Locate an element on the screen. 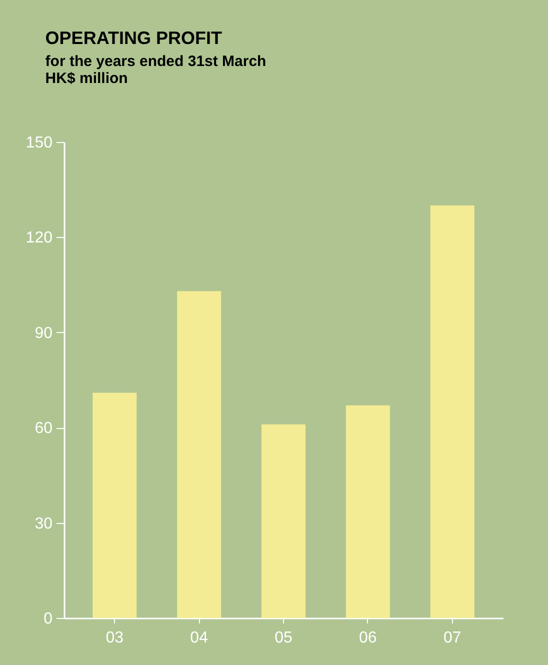 Image resolution: width=548 pixels, height=665 pixels. y-tick-label: 0 is located at coordinates (48, 619).